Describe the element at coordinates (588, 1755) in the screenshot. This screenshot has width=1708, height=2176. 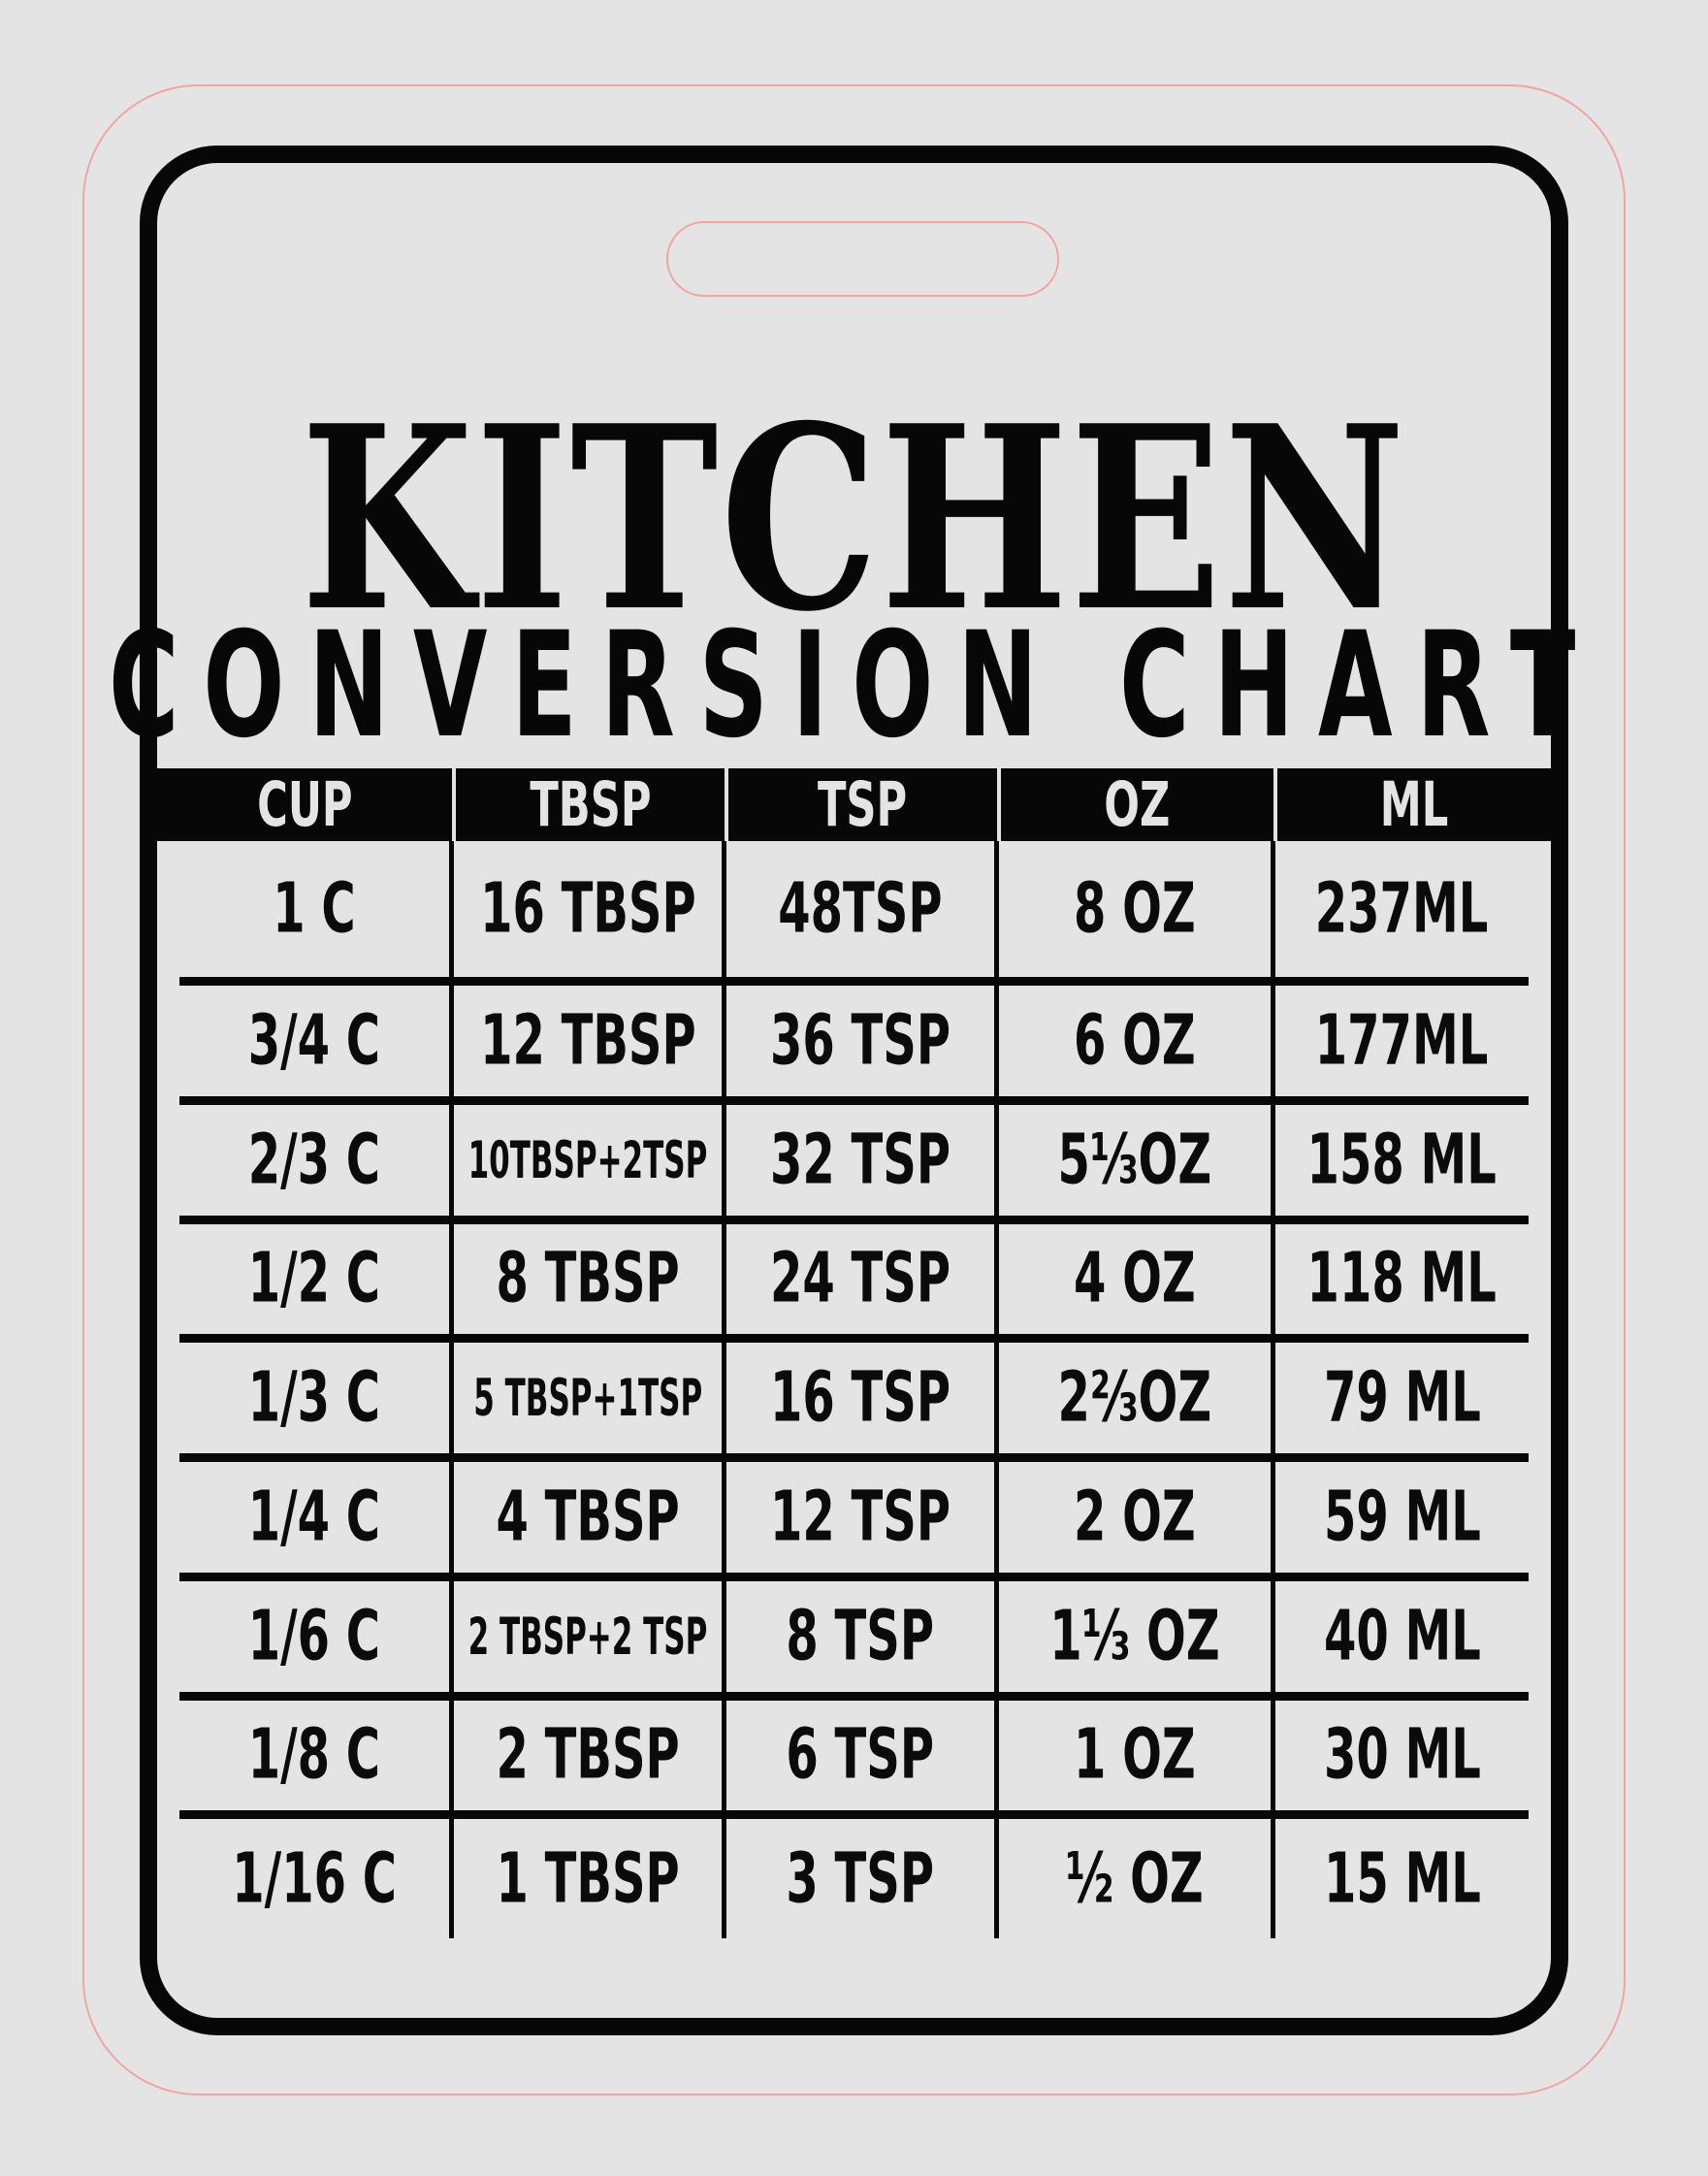
I see `cell-value: 2 TBSP` at that location.